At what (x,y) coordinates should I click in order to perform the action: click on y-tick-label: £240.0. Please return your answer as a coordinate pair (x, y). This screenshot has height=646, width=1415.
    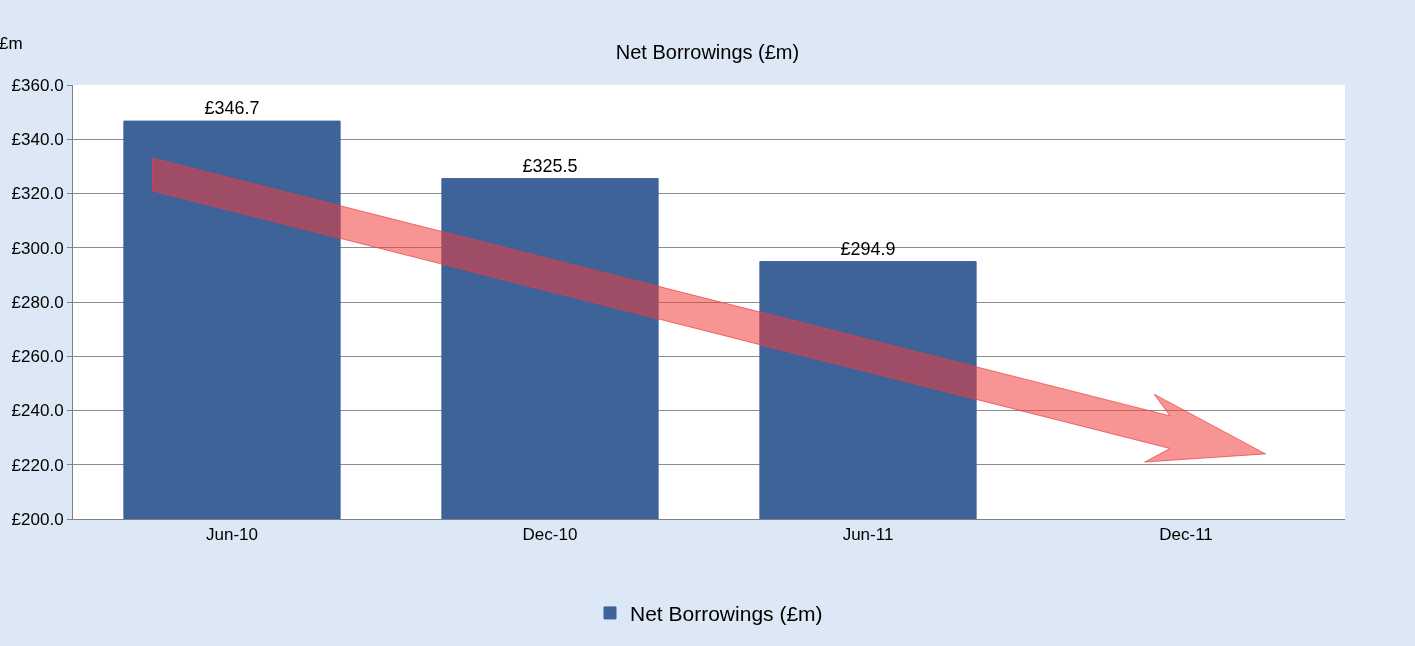
    Looking at the image, I should click on (37, 411).